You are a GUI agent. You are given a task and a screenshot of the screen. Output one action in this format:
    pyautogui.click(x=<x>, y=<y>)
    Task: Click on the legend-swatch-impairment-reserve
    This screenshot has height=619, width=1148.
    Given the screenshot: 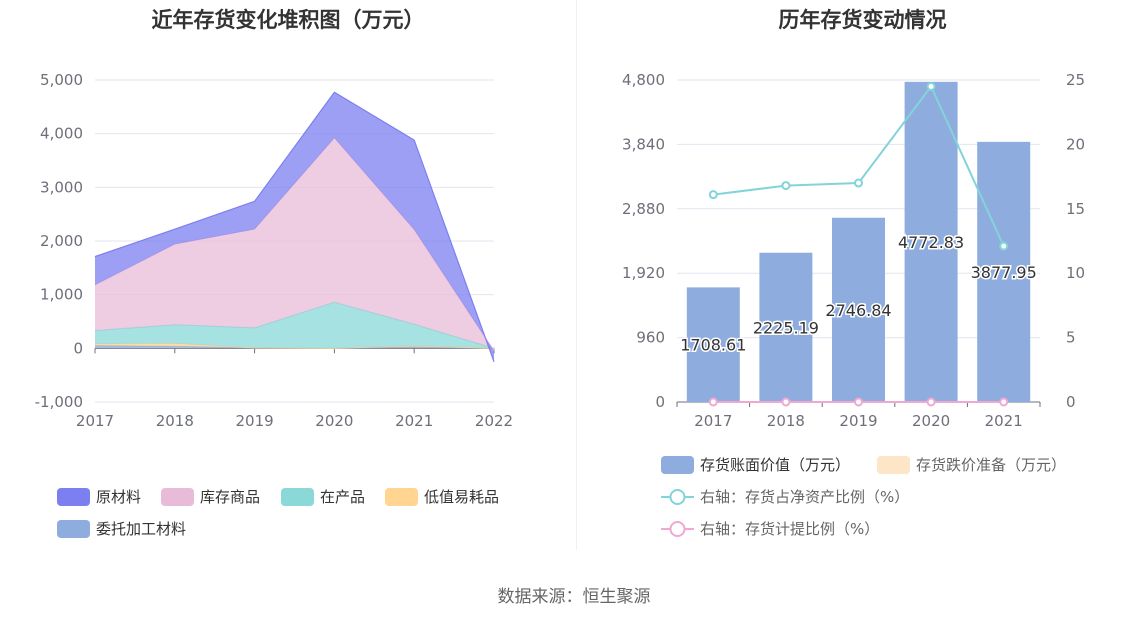 What is the action you would take?
    pyautogui.click(x=893, y=465)
    